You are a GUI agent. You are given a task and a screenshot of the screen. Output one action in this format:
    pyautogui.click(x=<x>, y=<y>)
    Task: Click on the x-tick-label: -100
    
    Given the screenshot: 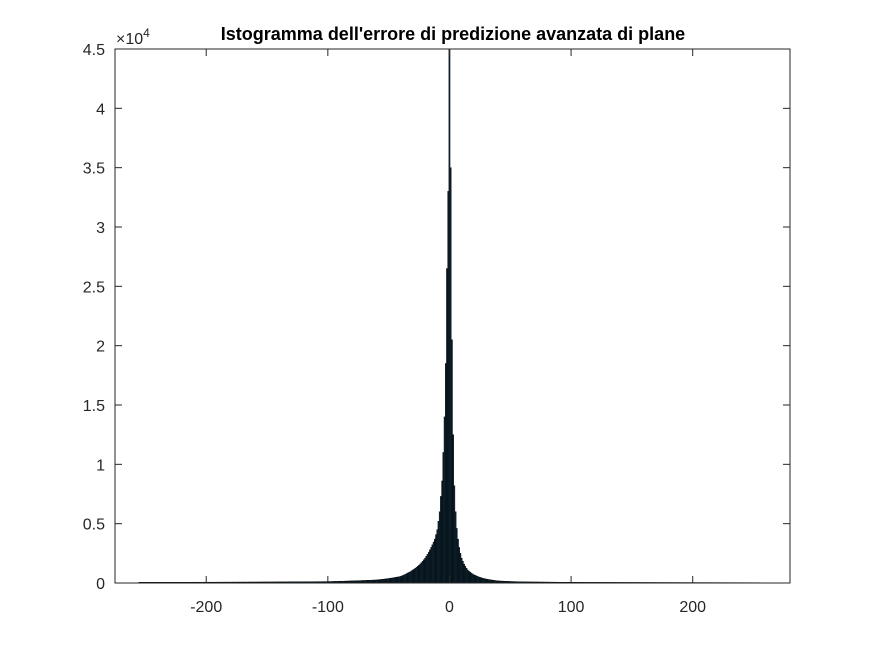 What is the action you would take?
    pyautogui.click(x=328, y=607)
    